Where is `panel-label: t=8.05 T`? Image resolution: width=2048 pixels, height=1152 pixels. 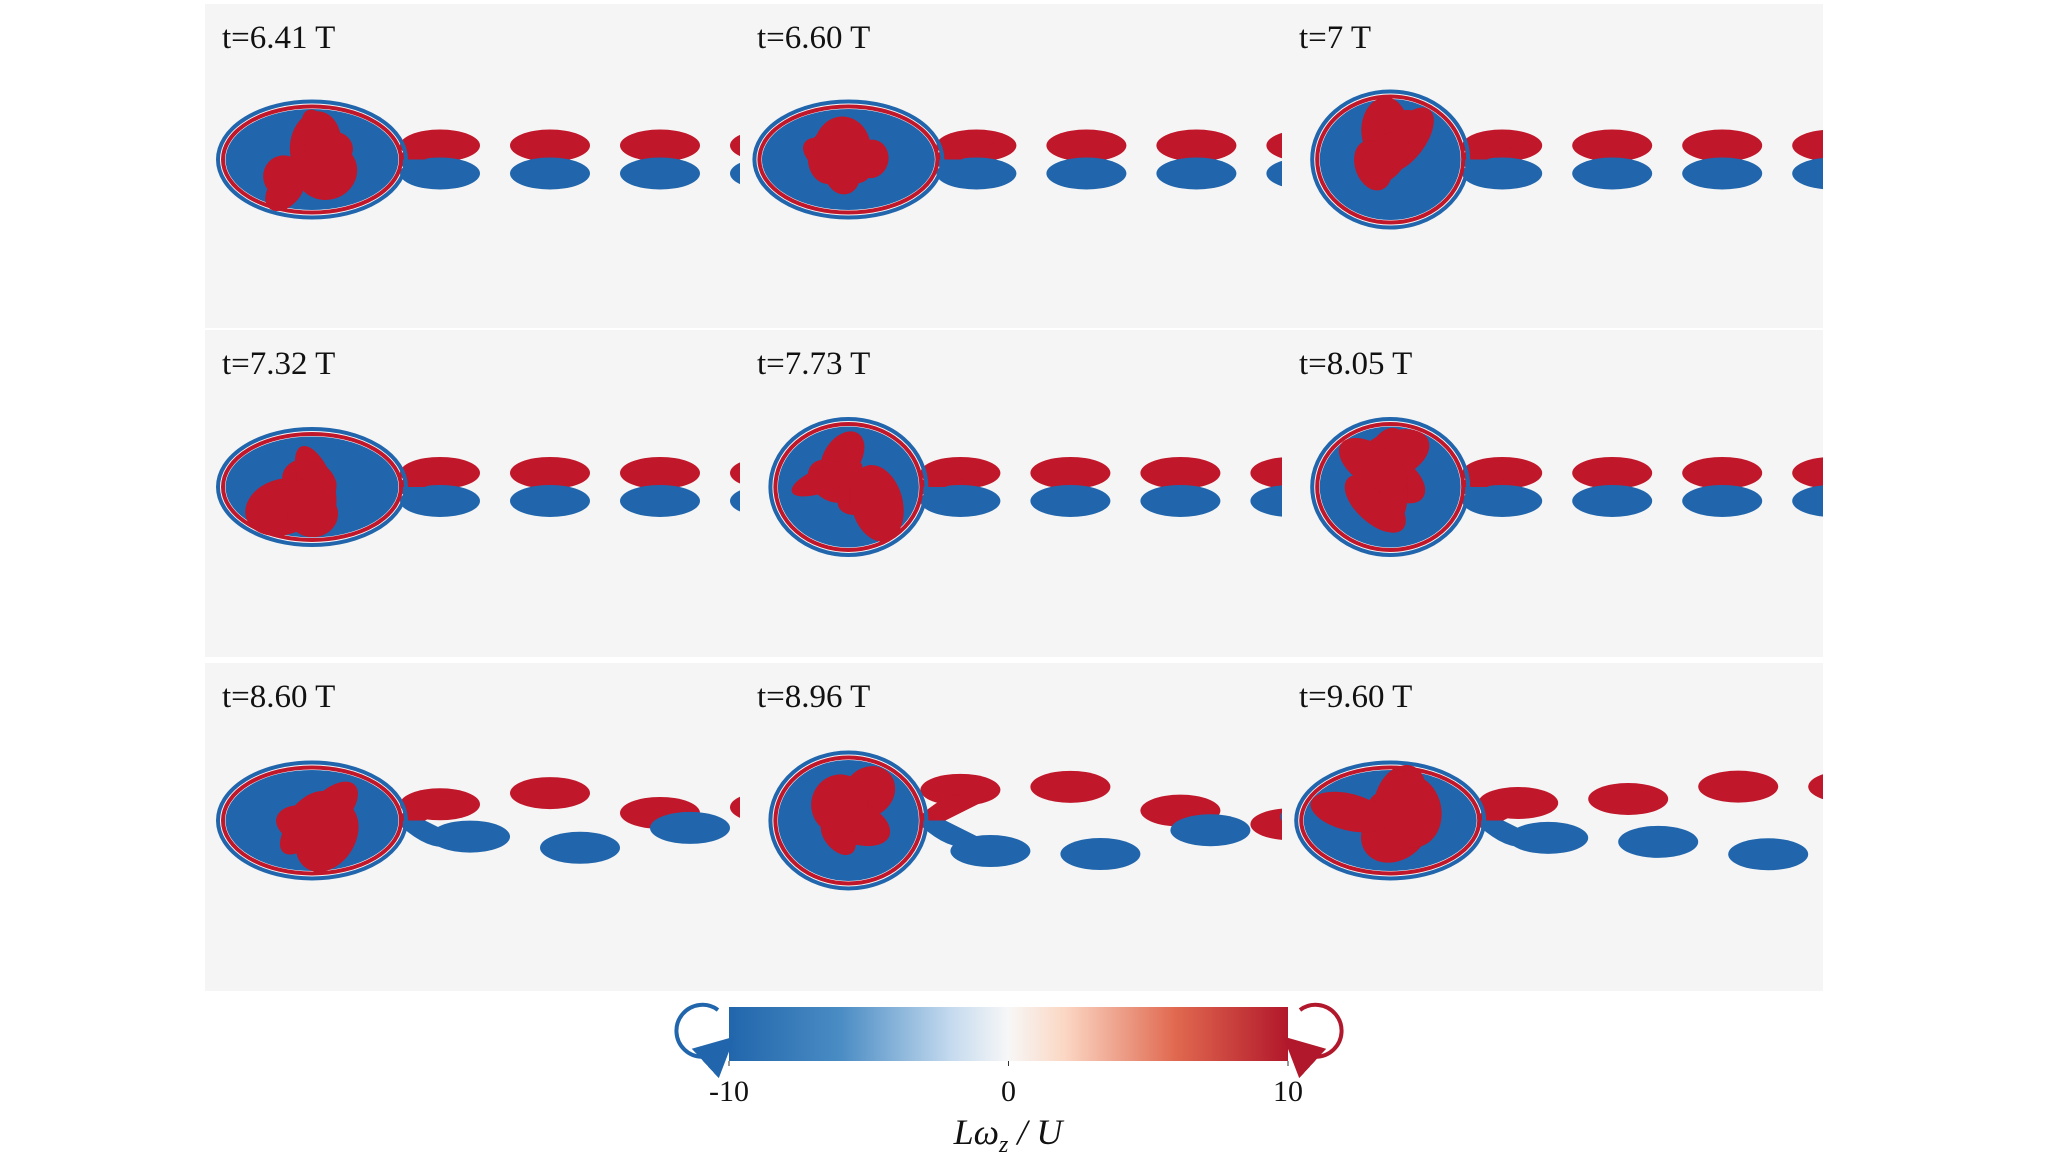
panel-label: t=8.05 T is located at coordinates (1355, 364).